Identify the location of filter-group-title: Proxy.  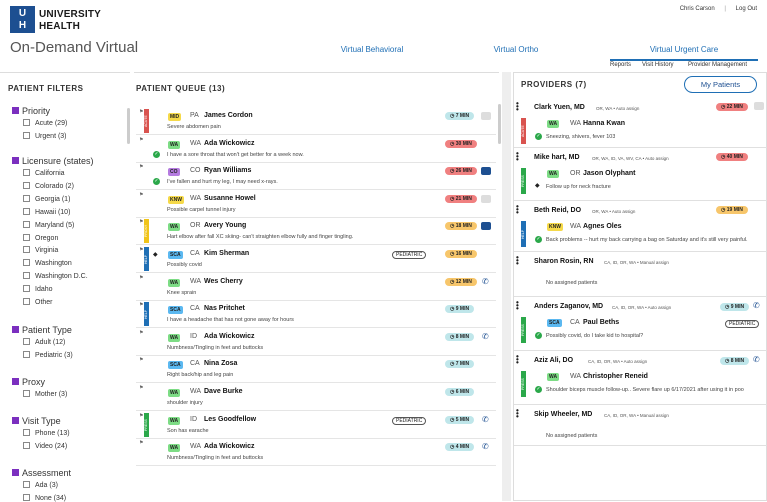
(28, 382).